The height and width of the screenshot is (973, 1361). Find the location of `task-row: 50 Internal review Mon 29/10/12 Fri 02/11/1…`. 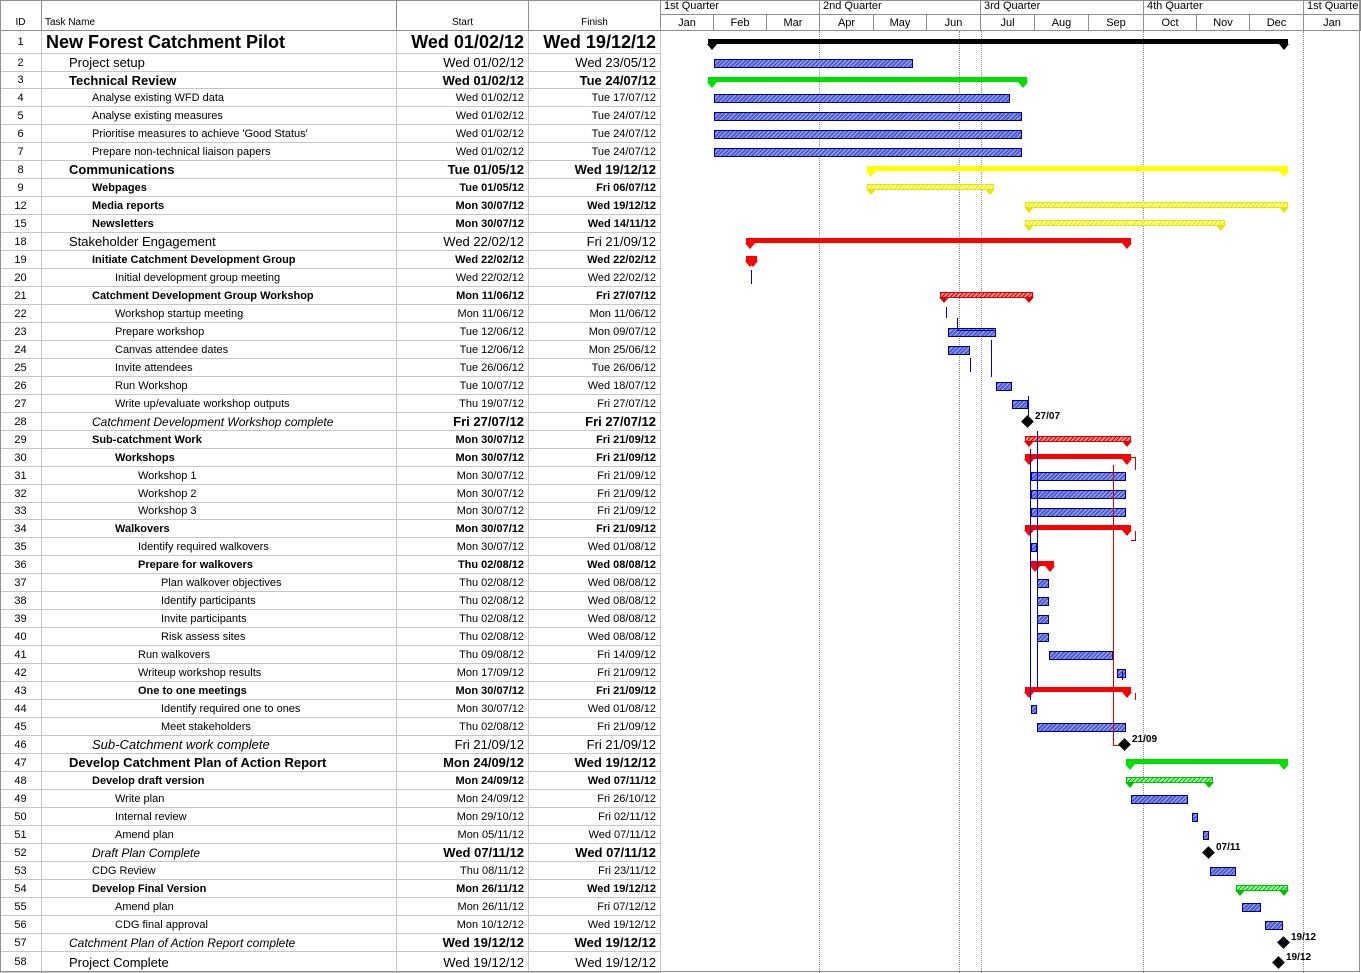

task-row: 50 Internal review Mon 29/10/12 Fri 02/11/1… is located at coordinates (330, 817).